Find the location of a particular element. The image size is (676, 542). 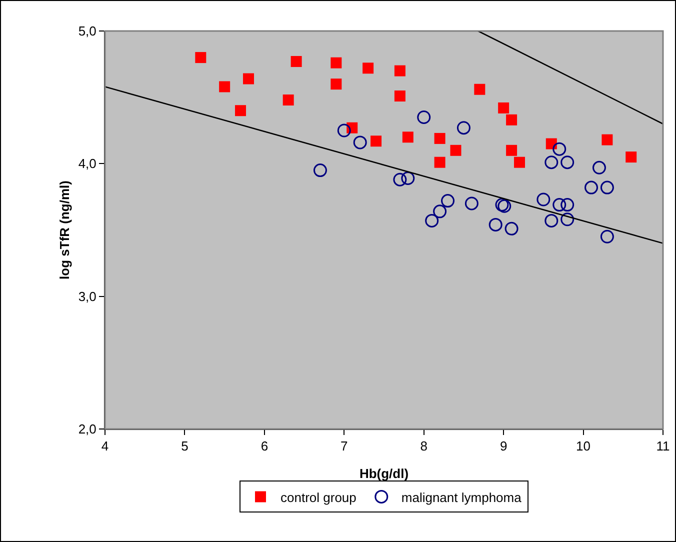

x-tick-label: 7 is located at coordinates (344, 446).